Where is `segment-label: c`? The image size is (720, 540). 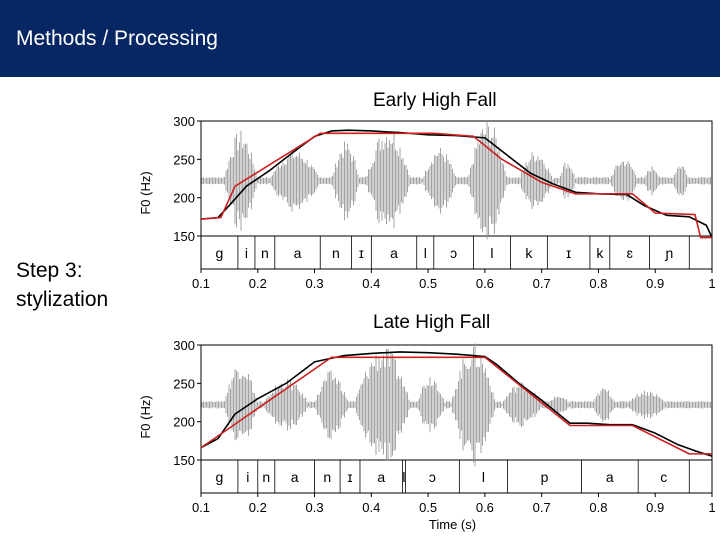 segment-label: c is located at coordinates (663, 477).